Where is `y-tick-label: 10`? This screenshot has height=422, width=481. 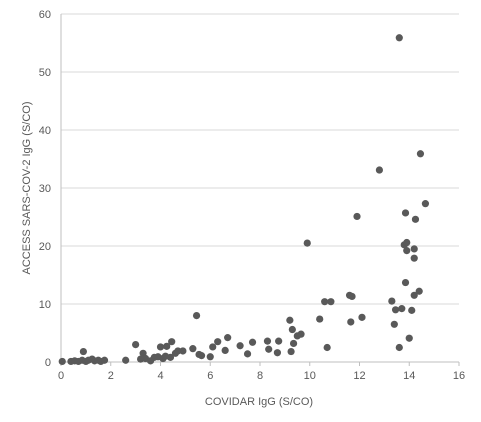 y-tick-label: 10 is located at coordinates (45, 305).